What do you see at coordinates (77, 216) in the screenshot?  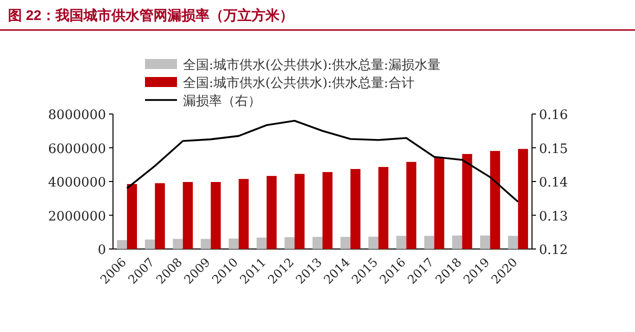 I see `ytick: 2000000` at bounding box center [77, 216].